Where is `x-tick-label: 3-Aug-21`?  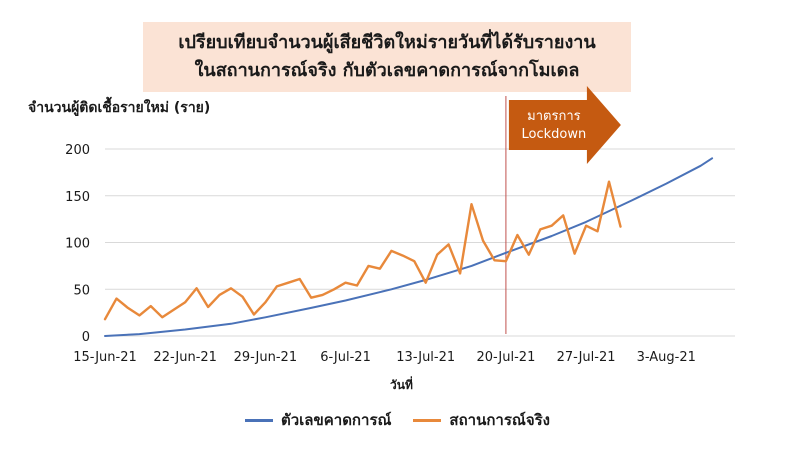 x-tick-label: 3-Aug-21 is located at coordinates (666, 357).